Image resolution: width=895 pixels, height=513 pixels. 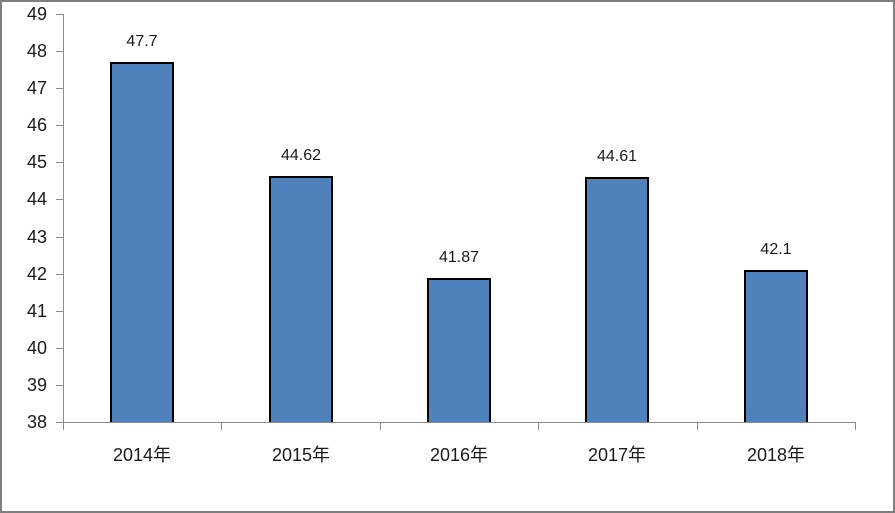 What do you see at coordinates (36, 274) in the screenshot?
I see `y-axis-tick-label: 42` at bounding box center [36, 274].